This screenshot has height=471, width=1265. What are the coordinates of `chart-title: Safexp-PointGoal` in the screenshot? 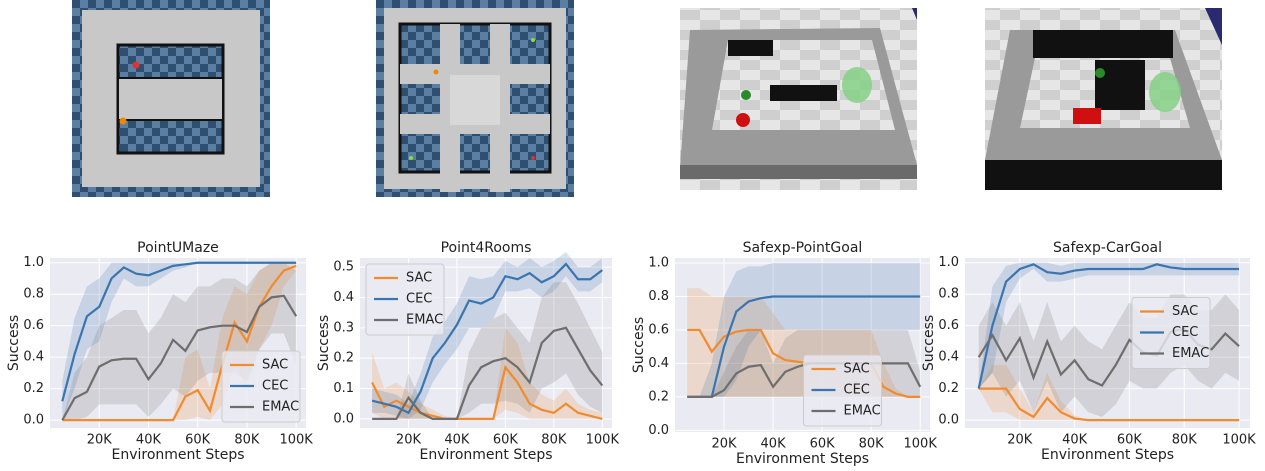 It's located at (803, 248).